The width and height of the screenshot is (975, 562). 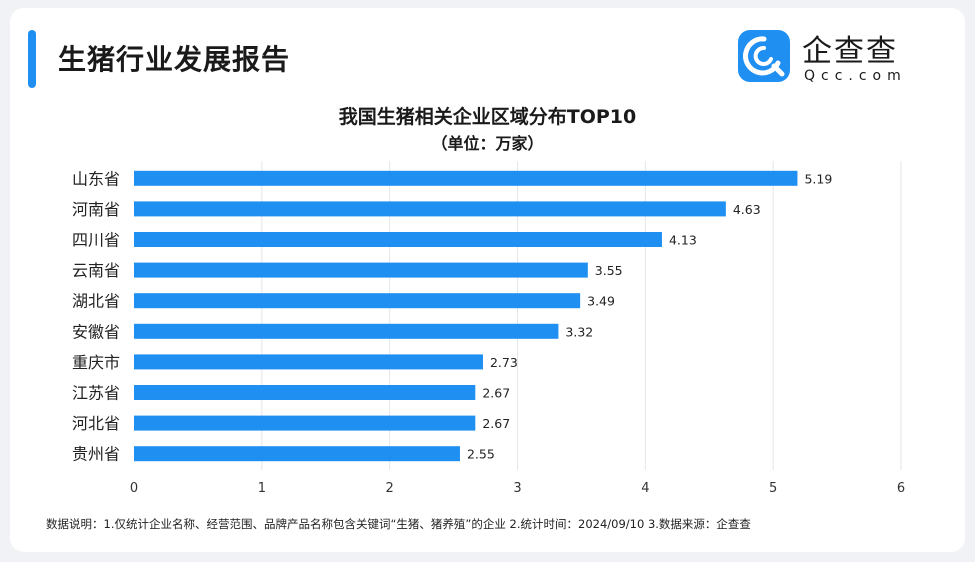 I want to click on x-tick-label: 4, so click(x=645, y=488).